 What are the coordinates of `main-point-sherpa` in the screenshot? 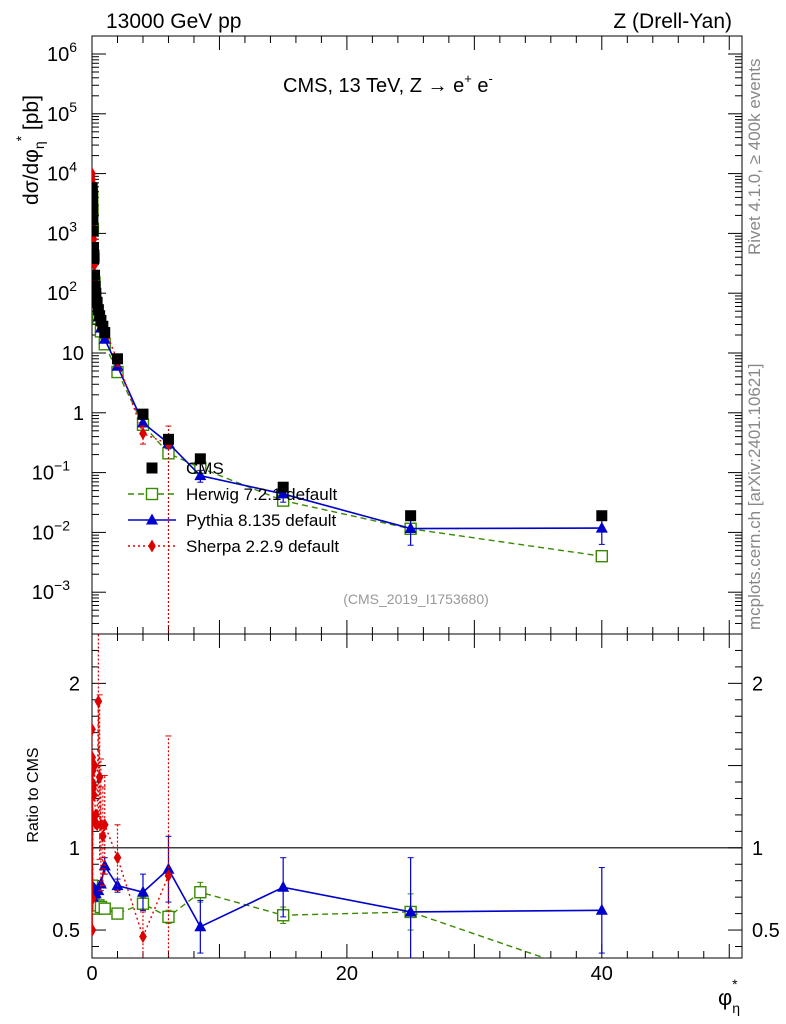 It's located at (143, 434).